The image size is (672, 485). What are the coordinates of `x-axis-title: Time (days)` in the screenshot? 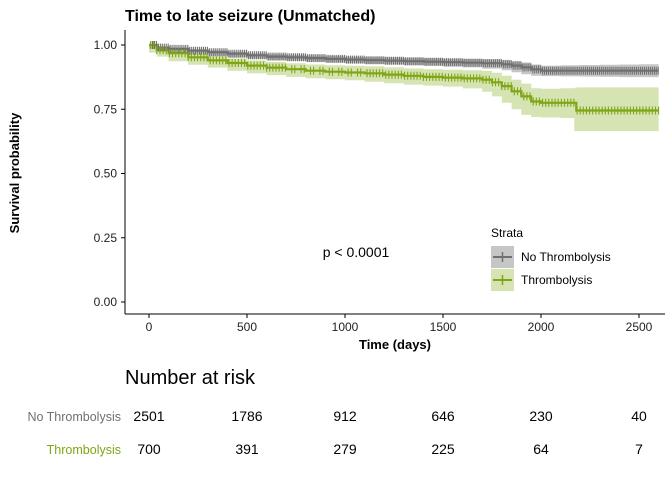 It's located at (395, 344).